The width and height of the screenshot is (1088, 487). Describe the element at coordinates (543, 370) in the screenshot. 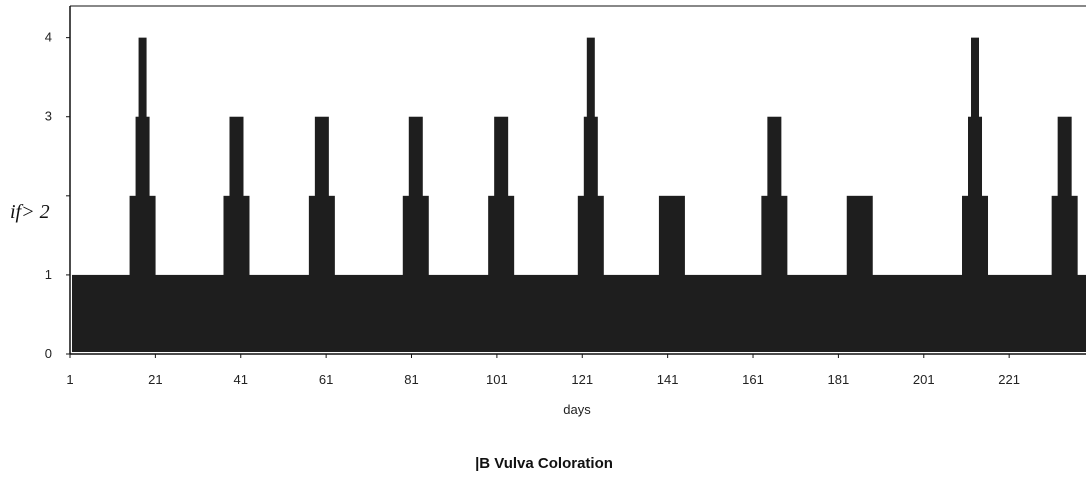

I see `x-axis-ticks: 1 21 41 61 81 101 121 141 161 181 201 221` at that location.